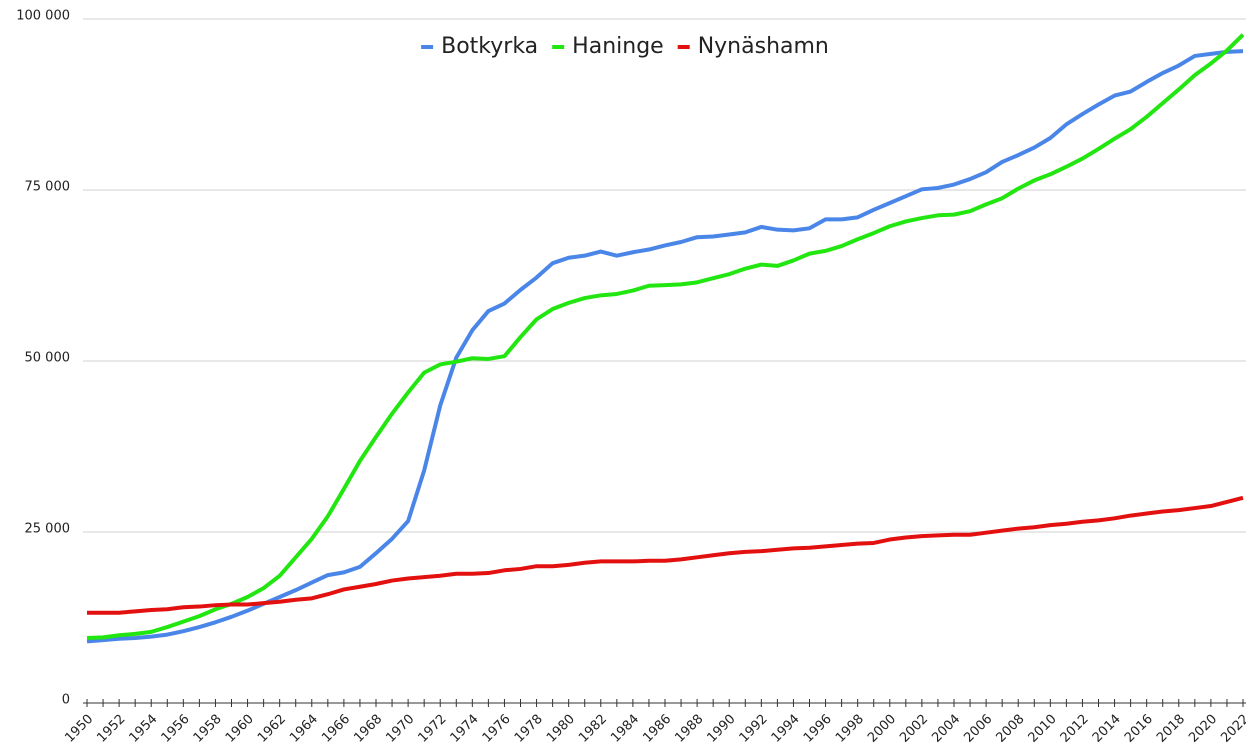 This screenshot has width=1246, height=752. What do you see at coordinates (48, 358) in the screenshot?
I see `y-tick-label: 50 000` at bounding box center [48, 358].